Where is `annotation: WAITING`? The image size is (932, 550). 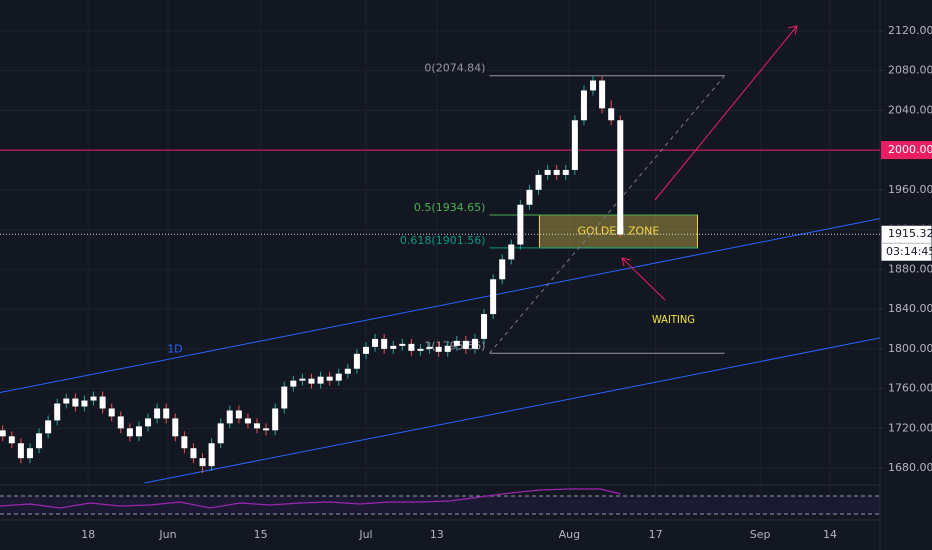 annotation: WAITING is located at coordinates (673, 319).